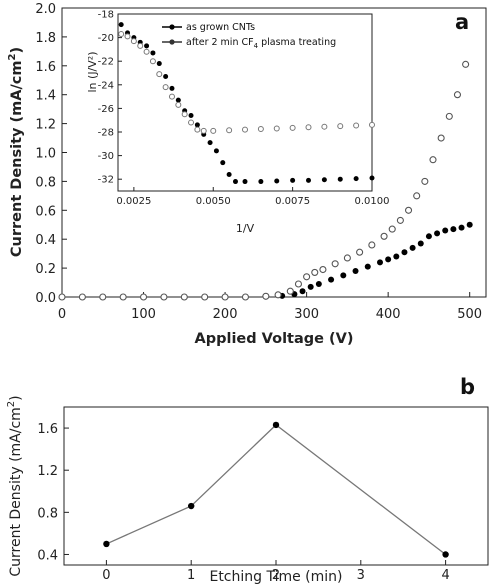 This screenshot has height=587, width=492. I want to click on panel-a-label: a, so click(462, 22).